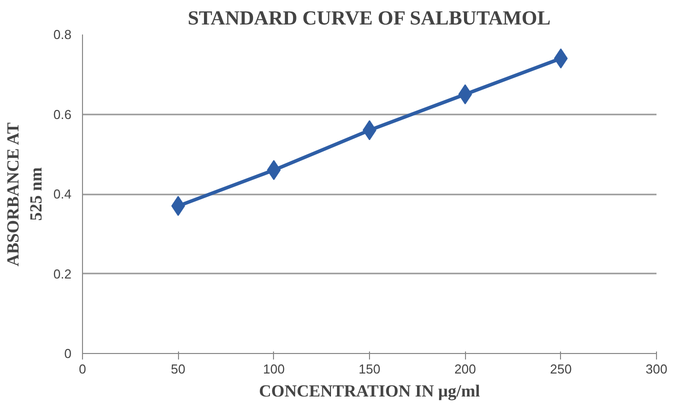  What do you see at coordinates (561, 369) in the screenshot?
I see `x-tick-label: 250` at bounding box center [561, 369].